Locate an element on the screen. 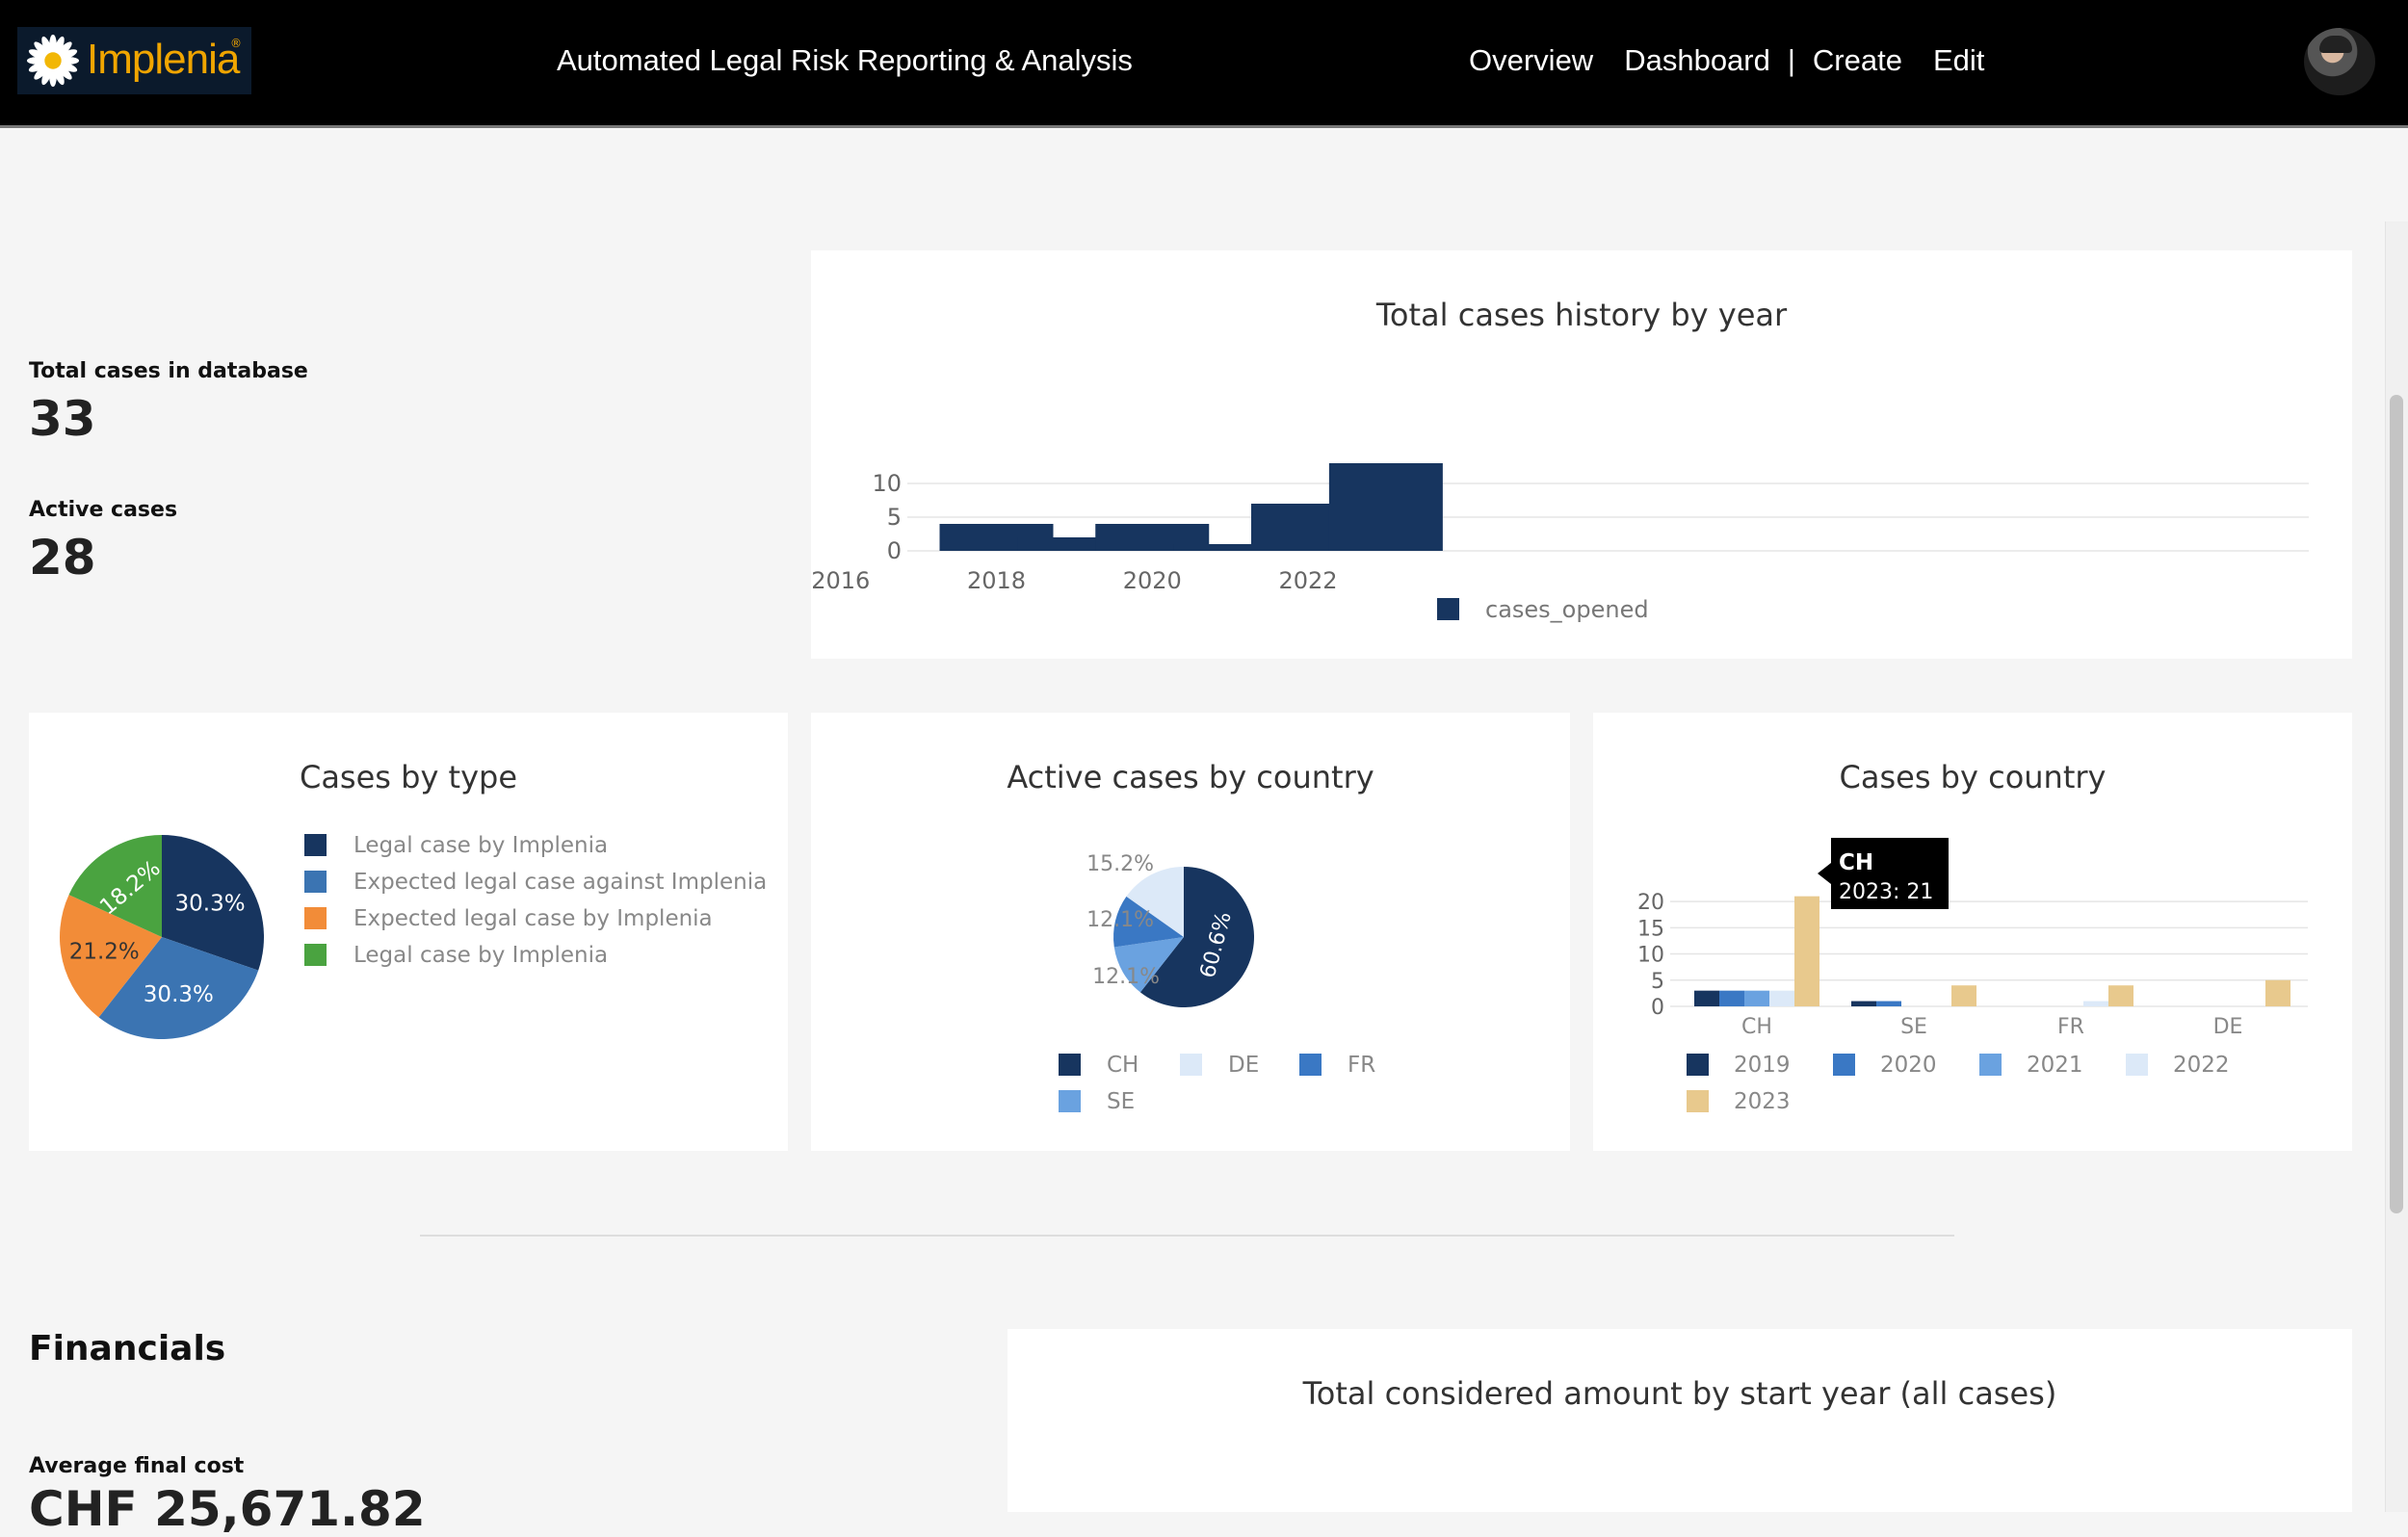 The width and height of the screenshot is (2408, 1537). nav-links: Overview Dashboard | Create Edit is located at coordinates (1726, 61).